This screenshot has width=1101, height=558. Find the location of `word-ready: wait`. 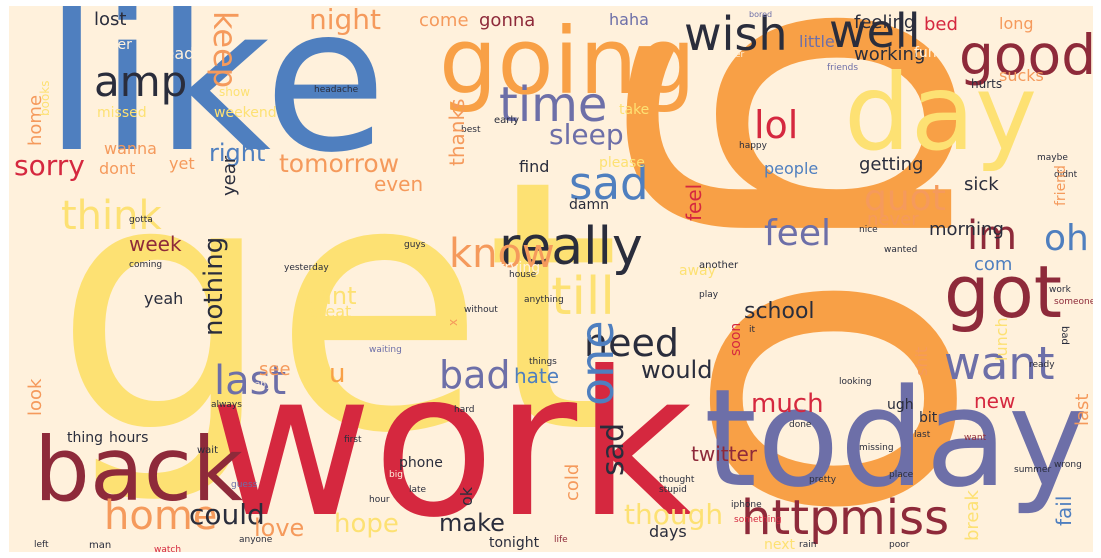

word-ready: wait is located at coordinates (208, 450).